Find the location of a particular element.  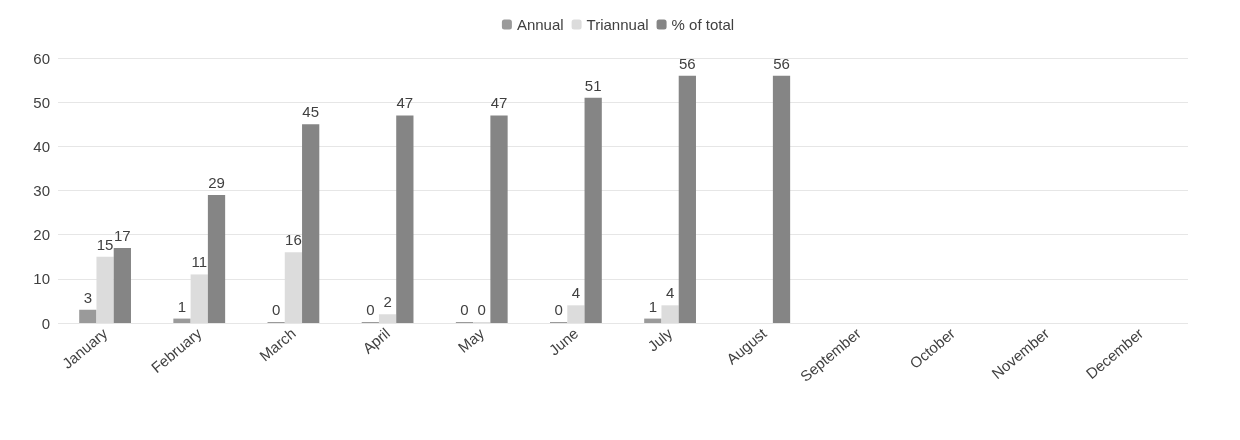

y-tick-label: 60 is located at coordinates (41, 58).